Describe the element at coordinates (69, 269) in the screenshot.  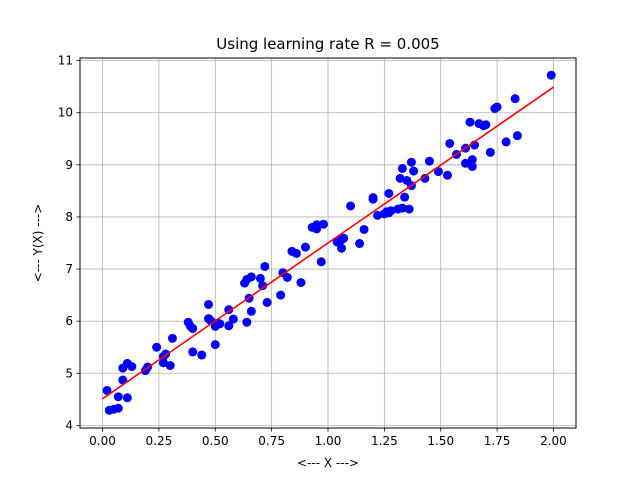
I see `y-tick-label: 7` at that location.